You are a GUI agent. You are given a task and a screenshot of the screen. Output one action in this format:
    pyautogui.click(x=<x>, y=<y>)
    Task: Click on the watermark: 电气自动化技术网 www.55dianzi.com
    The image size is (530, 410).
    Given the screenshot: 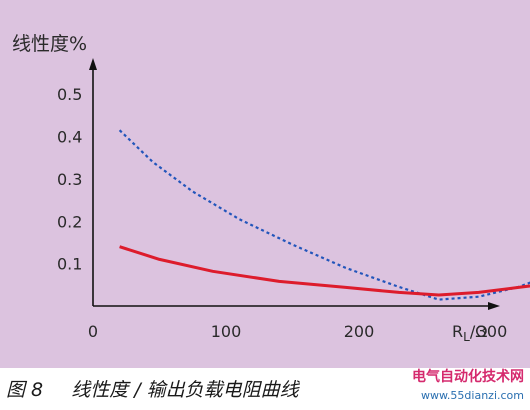 What is the action you would take?
    pyautogui.click(x=468, y=384)
    